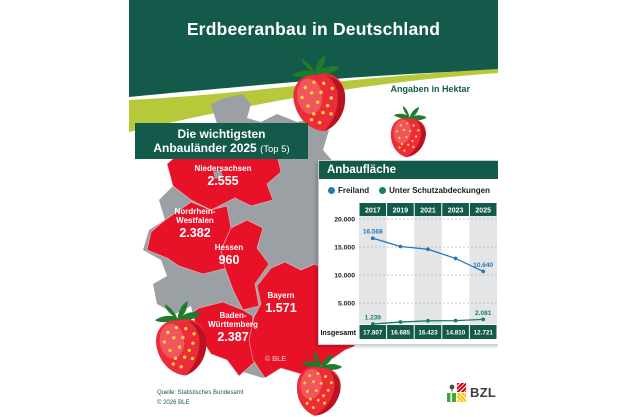 The width and height of the screenshot is (626, 417). I want to click on y-tick-label: 15.000, so click(344, 248).